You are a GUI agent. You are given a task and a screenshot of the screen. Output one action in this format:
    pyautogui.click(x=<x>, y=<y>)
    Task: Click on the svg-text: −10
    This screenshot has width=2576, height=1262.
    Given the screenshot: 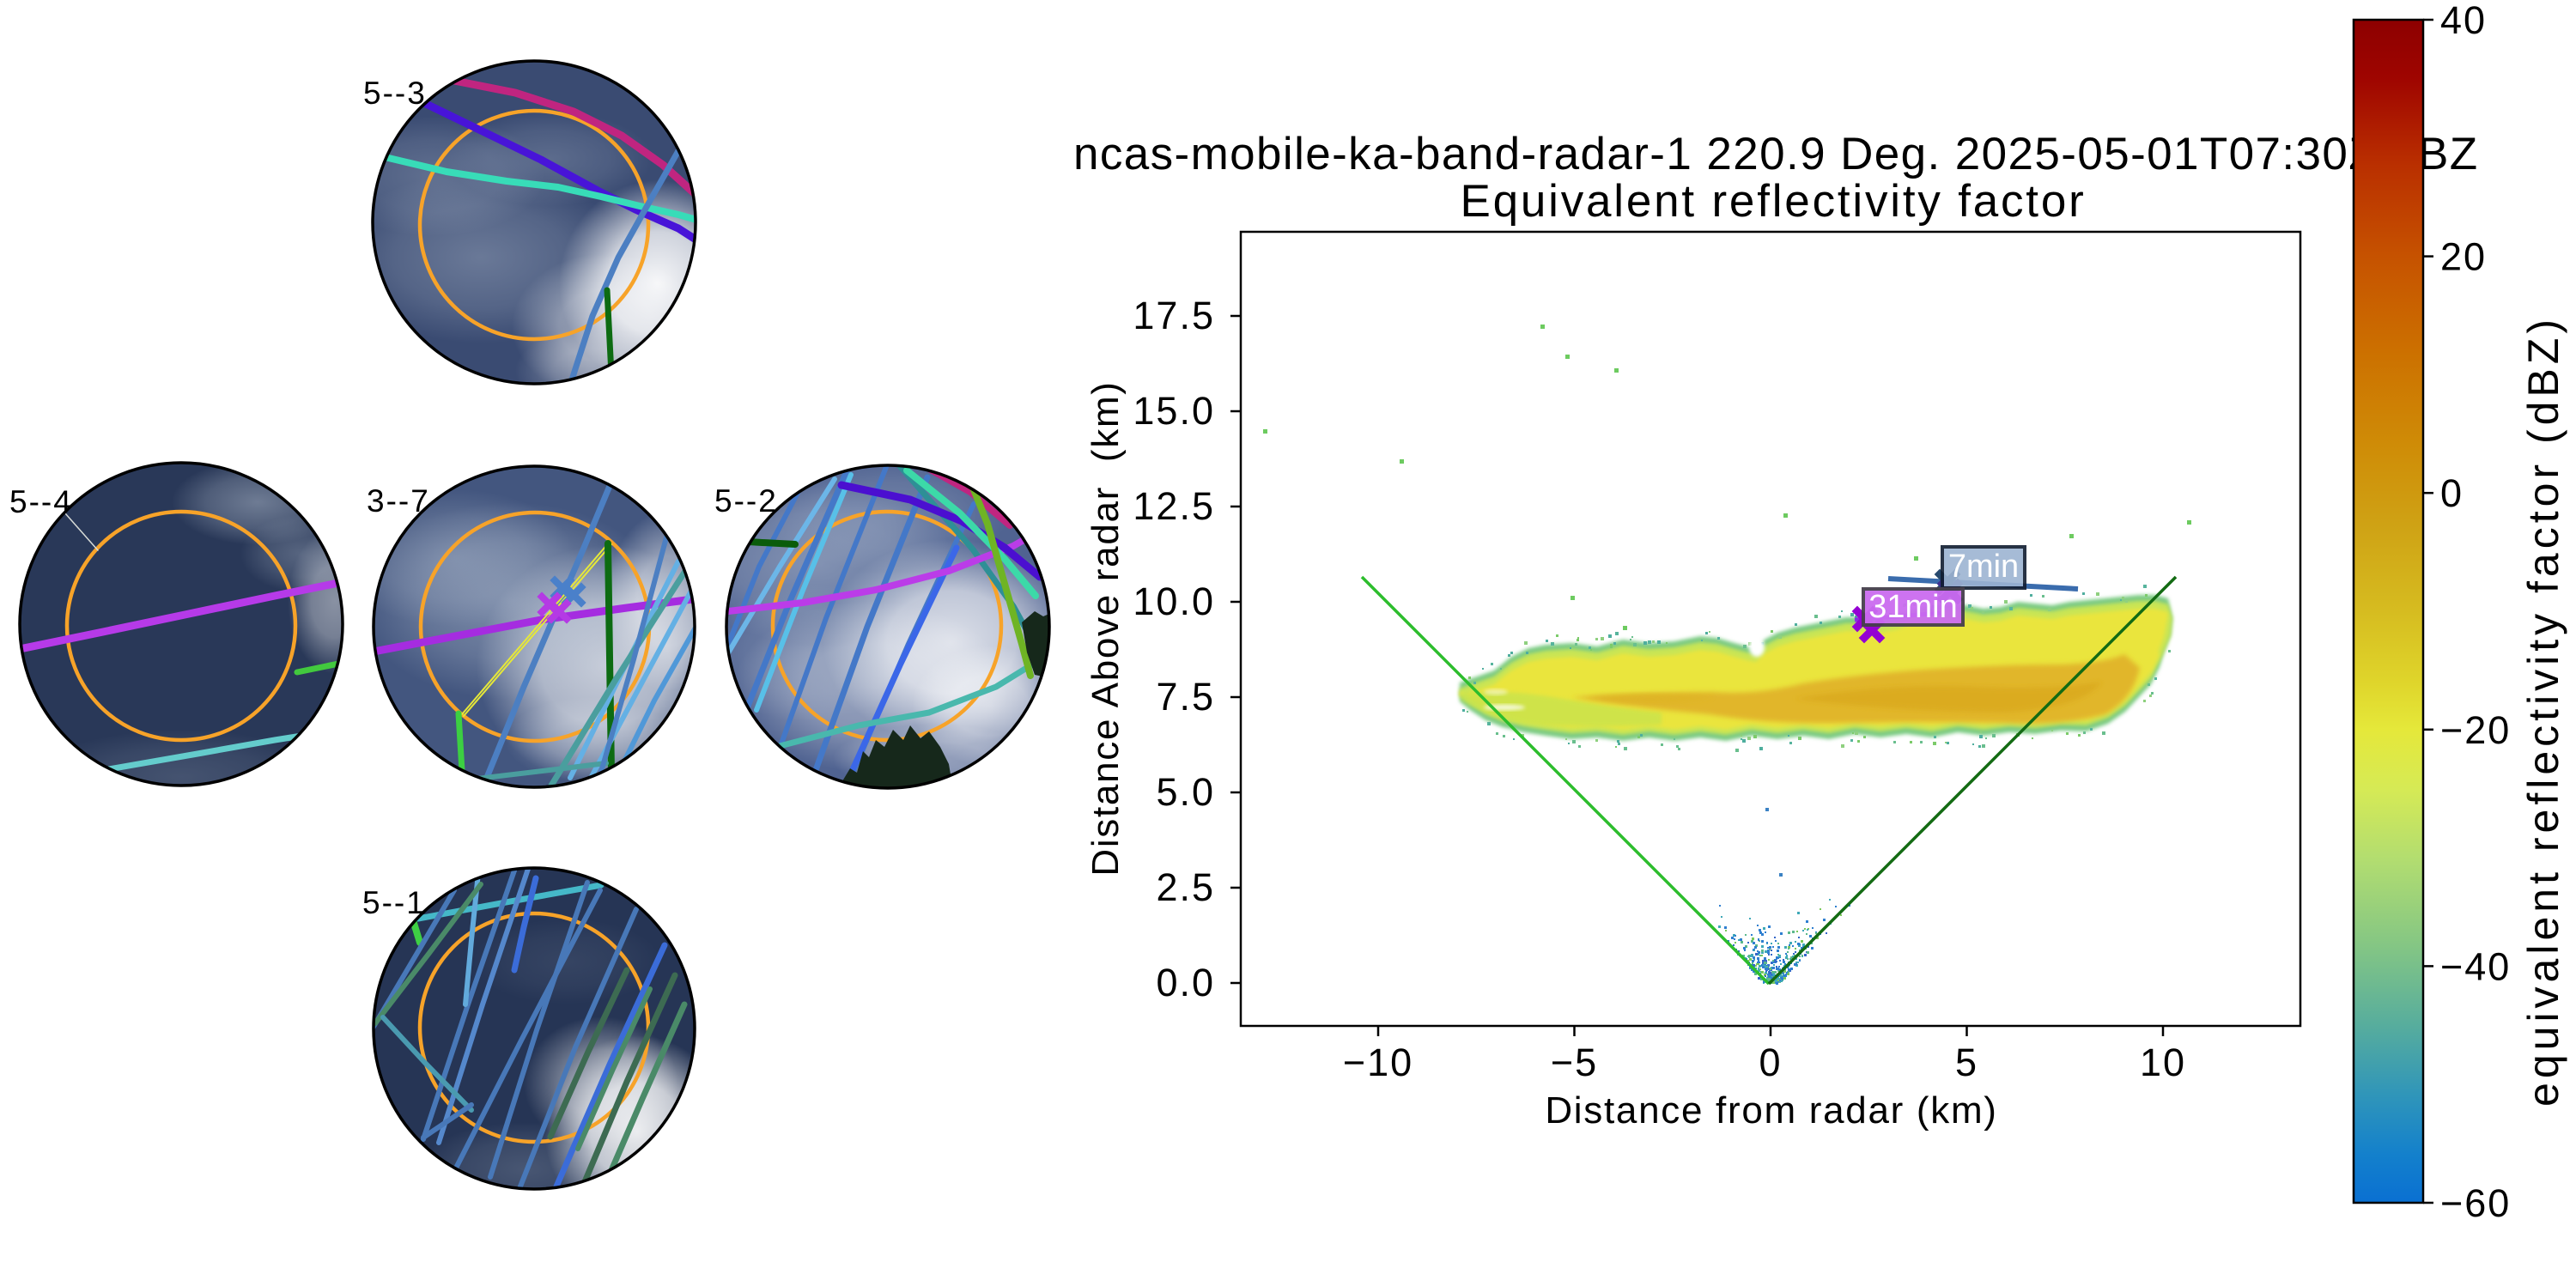 What is the action you would take?
    pyautogui.click(x=1378, y=1062)
    